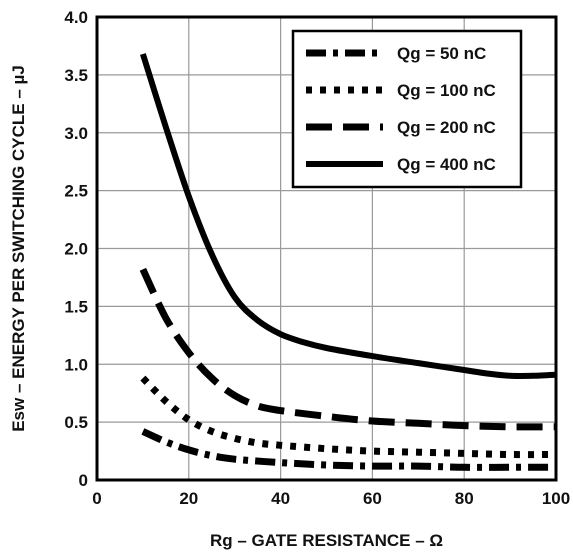 The width and height of the screenshot is (573, 559). Describe the element at coordinates (446, 164) in the screenshot. I see `legend-label: Qg = 400 nC` at that location.